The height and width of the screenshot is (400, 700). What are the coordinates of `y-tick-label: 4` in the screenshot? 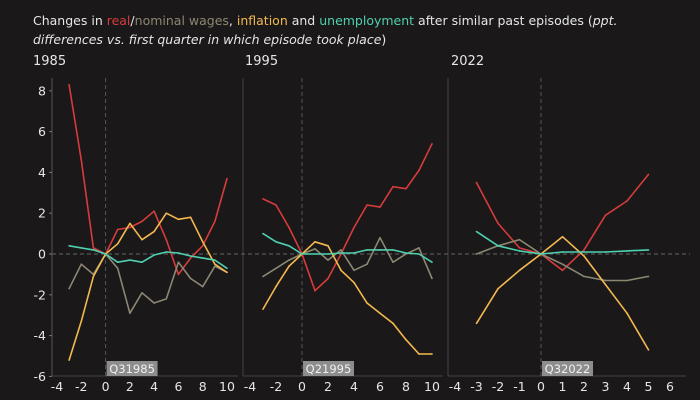 It's located at (42, 172).